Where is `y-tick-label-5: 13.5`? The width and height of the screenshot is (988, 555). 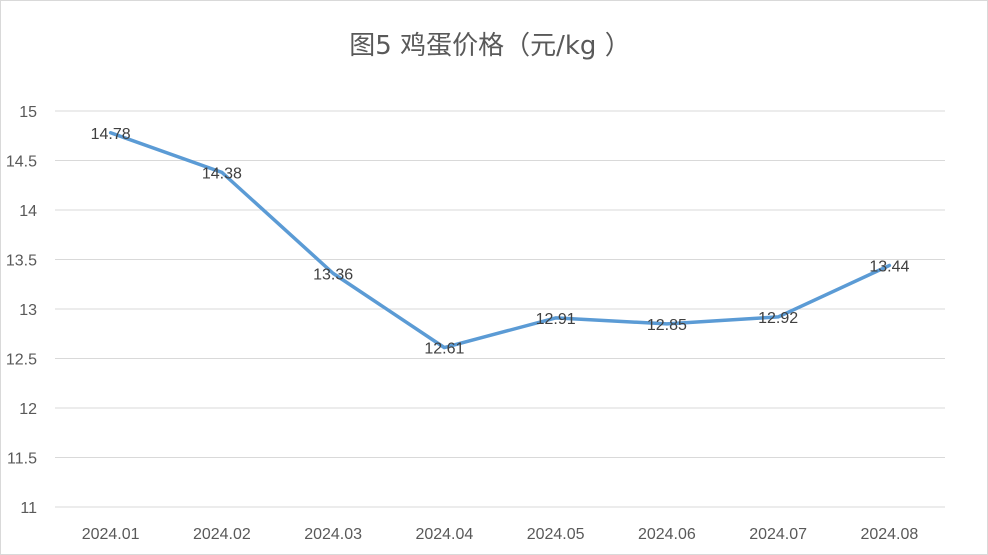
y-tick-label-5: 13.5 is located at coordinates (21, 261).